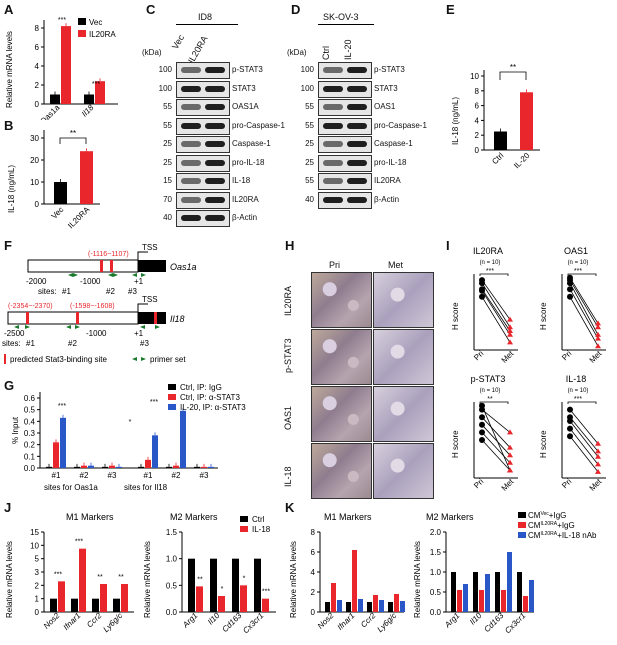 This screenshot has width=617, height=645. Describe the element at coordinates (247, 69) in the screenshot. I see `blot-label: p-STAT3` at that location.